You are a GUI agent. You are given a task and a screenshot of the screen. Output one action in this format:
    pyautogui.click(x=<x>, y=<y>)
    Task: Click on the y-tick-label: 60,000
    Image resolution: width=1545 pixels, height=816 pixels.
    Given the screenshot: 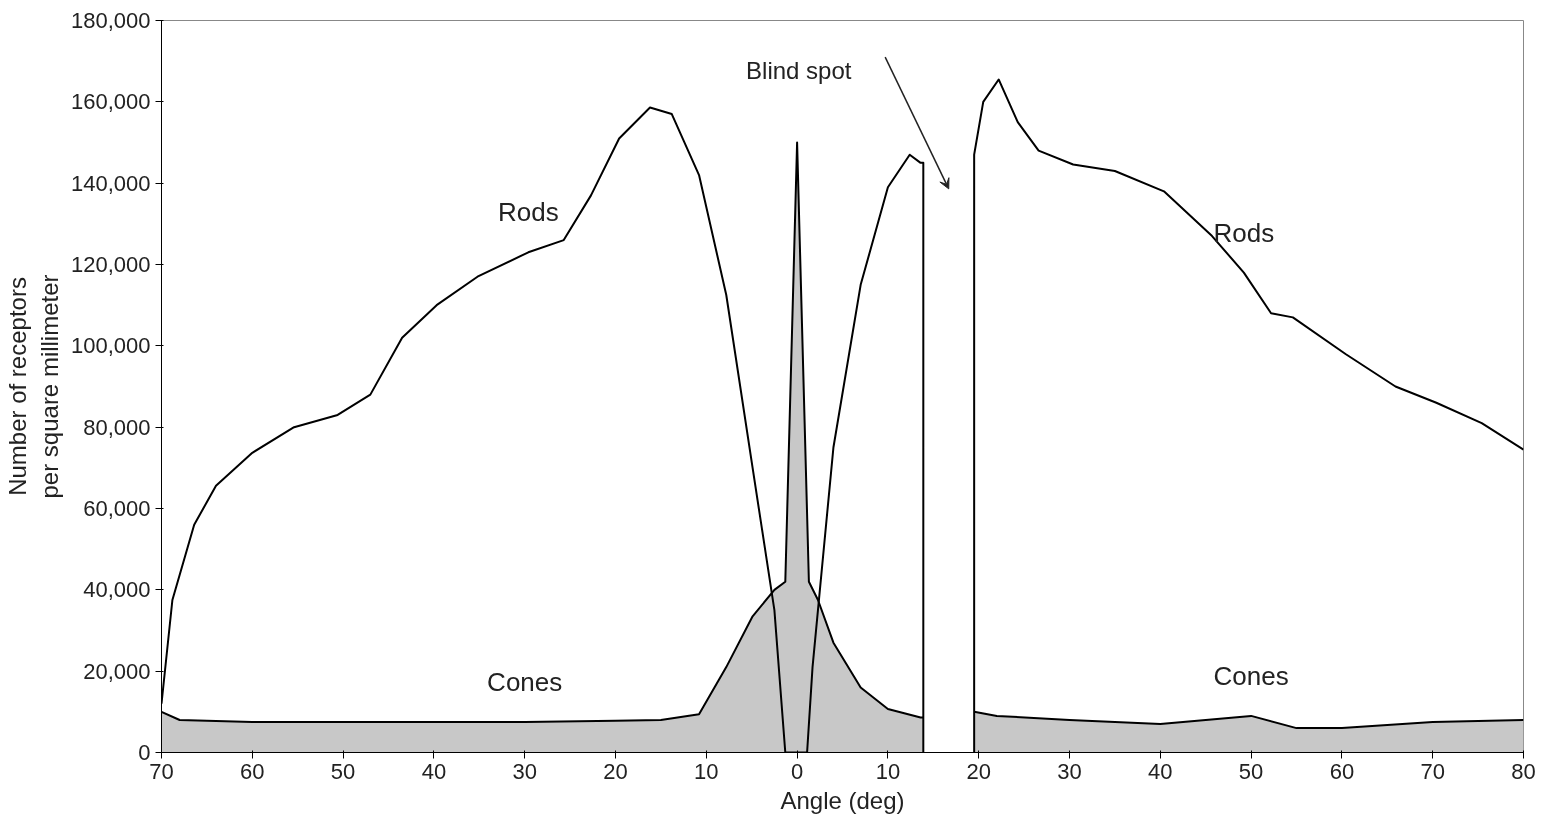 What is the action you would take?
    pyautogui.click(x=117, y=508)
    